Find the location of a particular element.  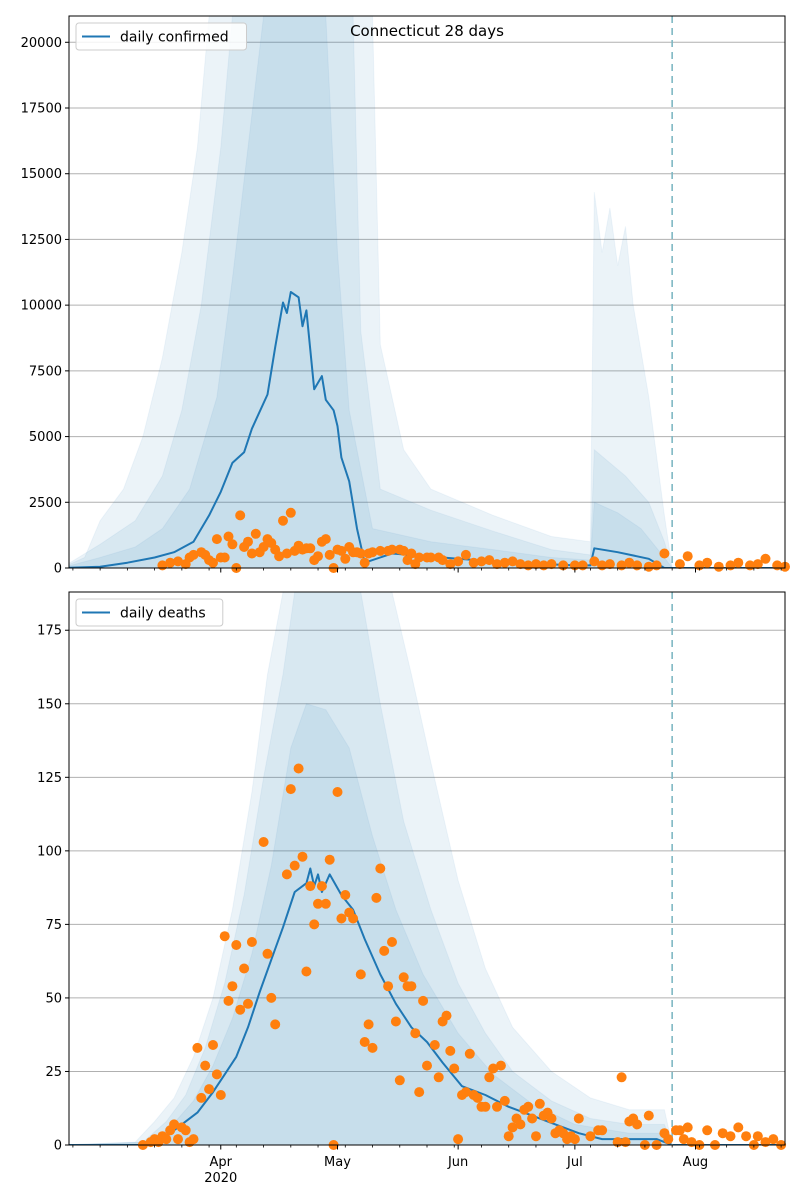

chart-0-ytick-label-6: 15000 is located at coordinates (41, 174).